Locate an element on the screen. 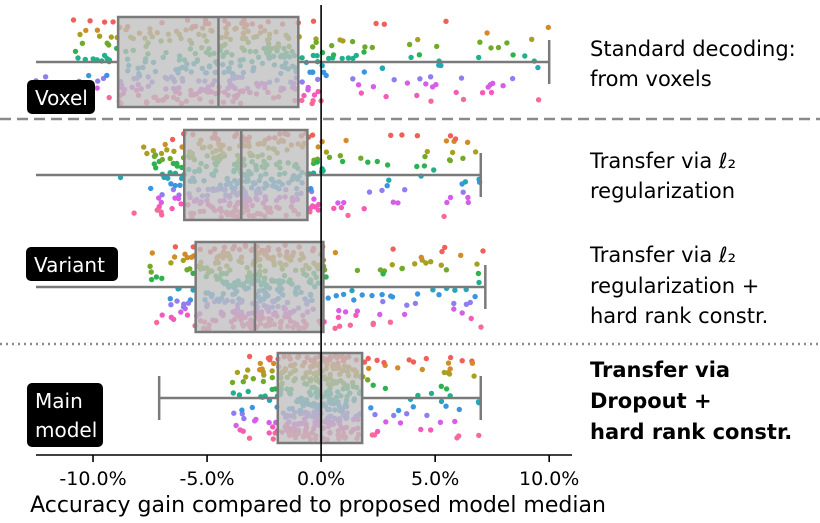  row-label-line: regularization + is located at coordinates (674, 286).